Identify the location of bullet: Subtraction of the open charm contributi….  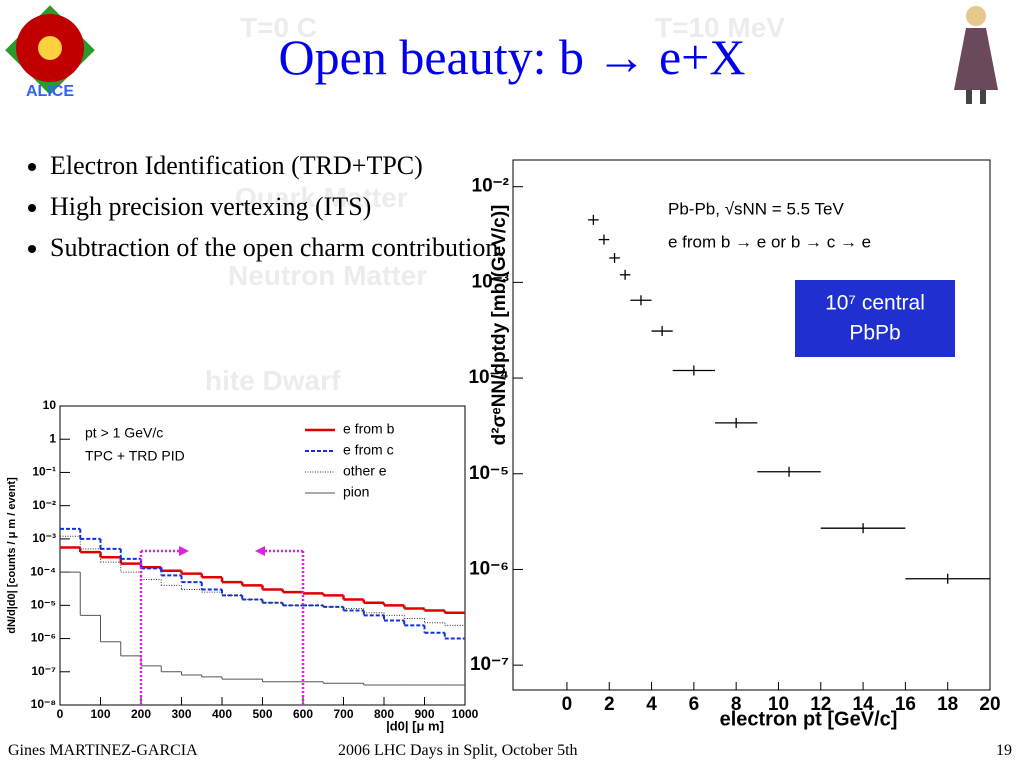
(280, 247).